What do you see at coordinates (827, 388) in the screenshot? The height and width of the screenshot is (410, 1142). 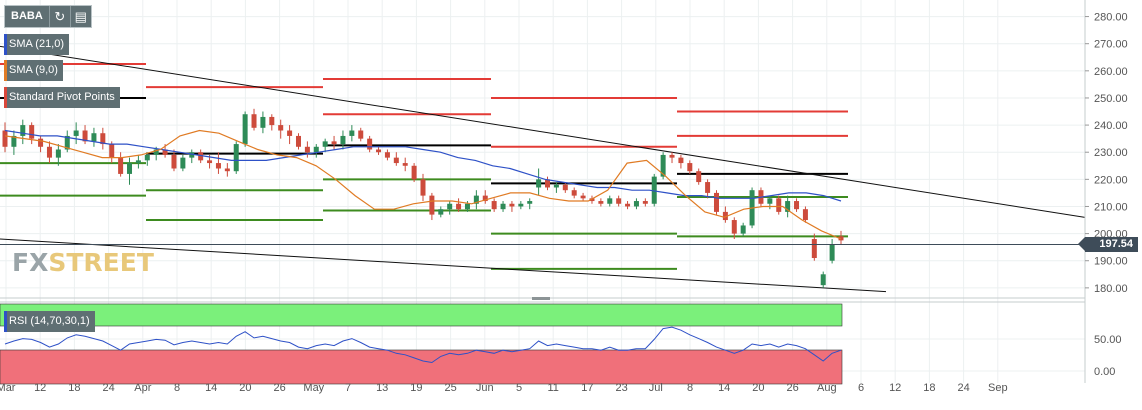 I see `x-tick-label: Aug` at bounding box center [827, 388].